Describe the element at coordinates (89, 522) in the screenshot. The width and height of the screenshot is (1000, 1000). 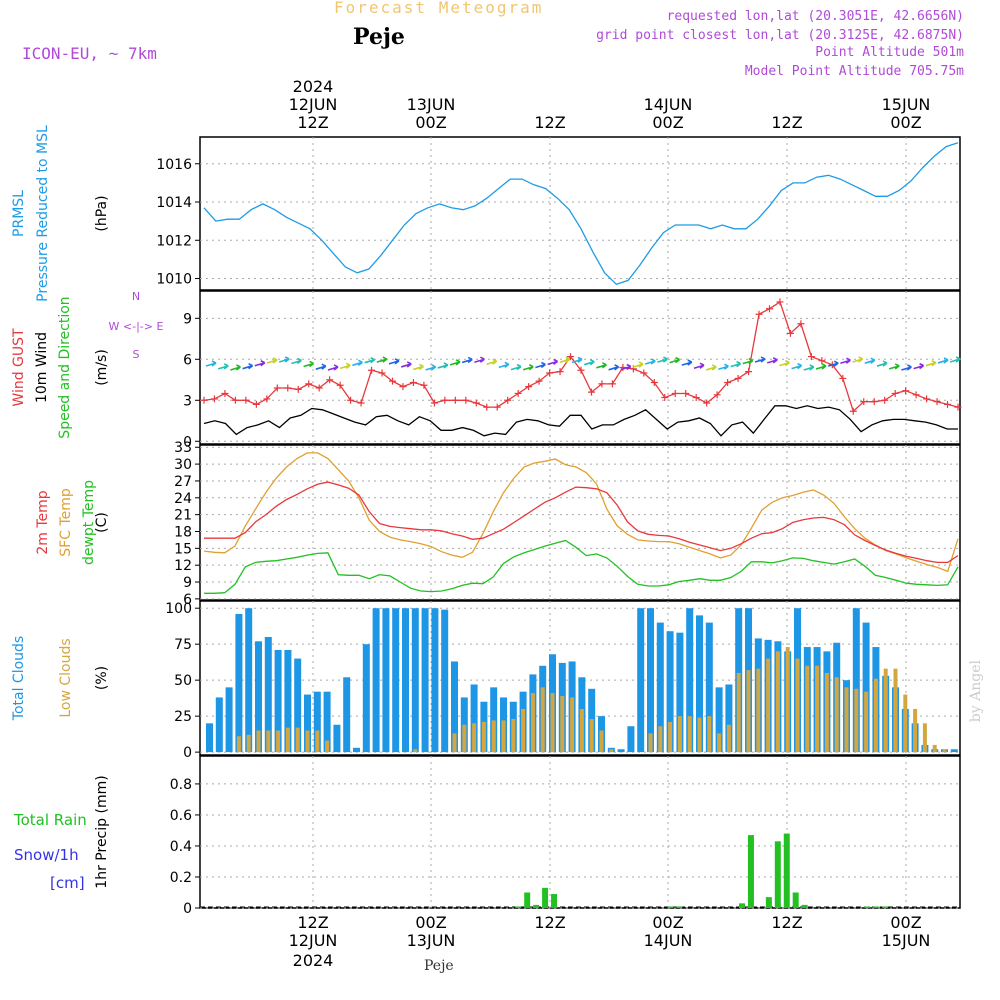
I see `left-label: dewpt Temp` at that location.